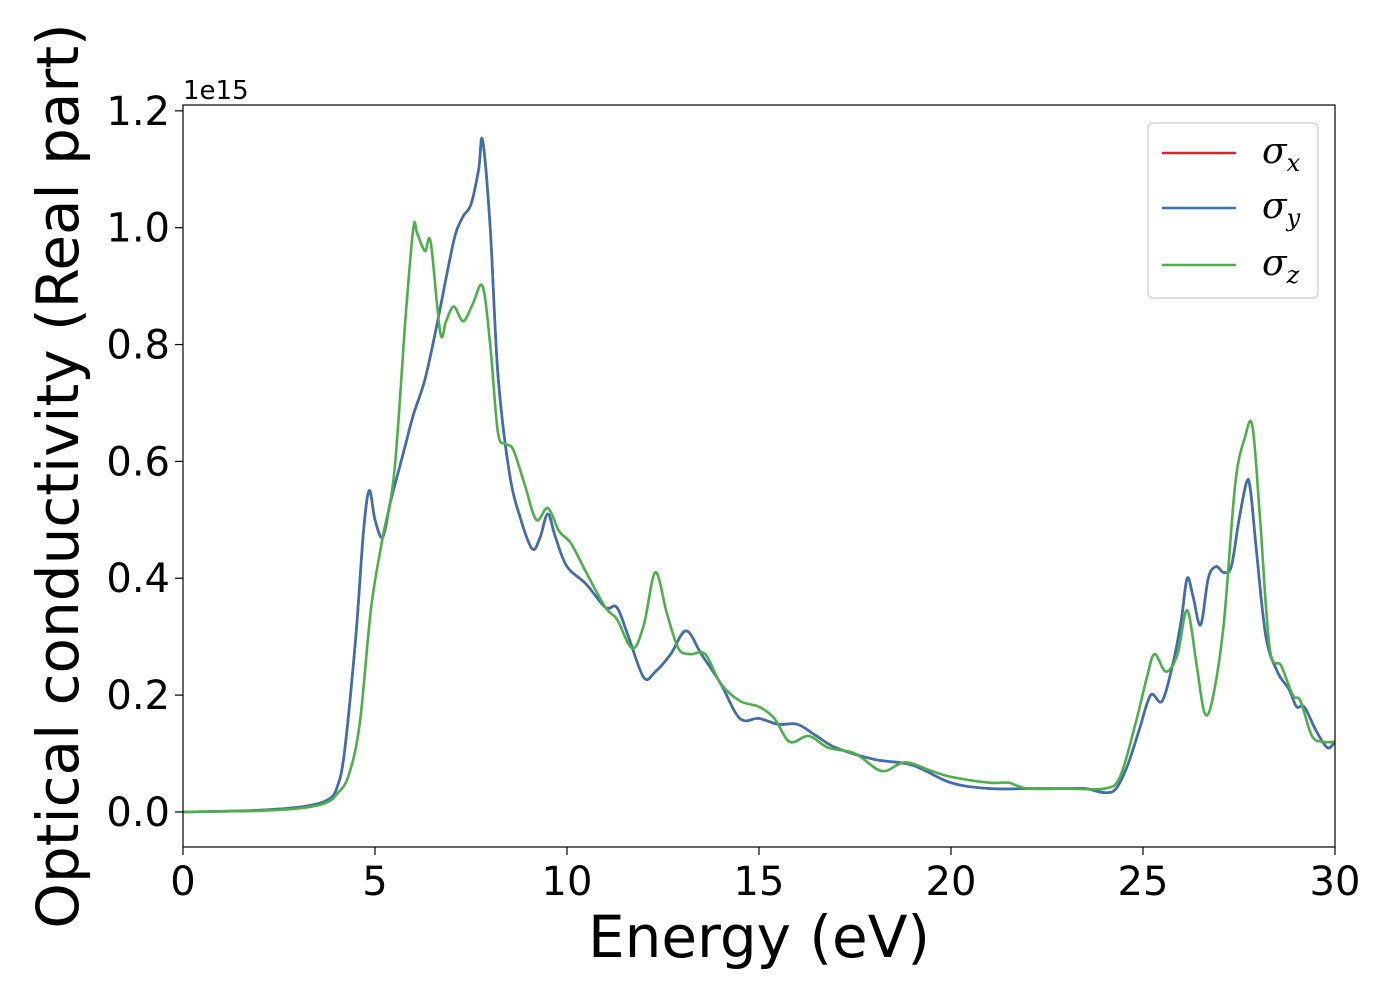  What do you see at coordinates (759, 937) in the screenshot?
I see `x-axis-label: Energy (eV)` at bounding box center [759, 937].